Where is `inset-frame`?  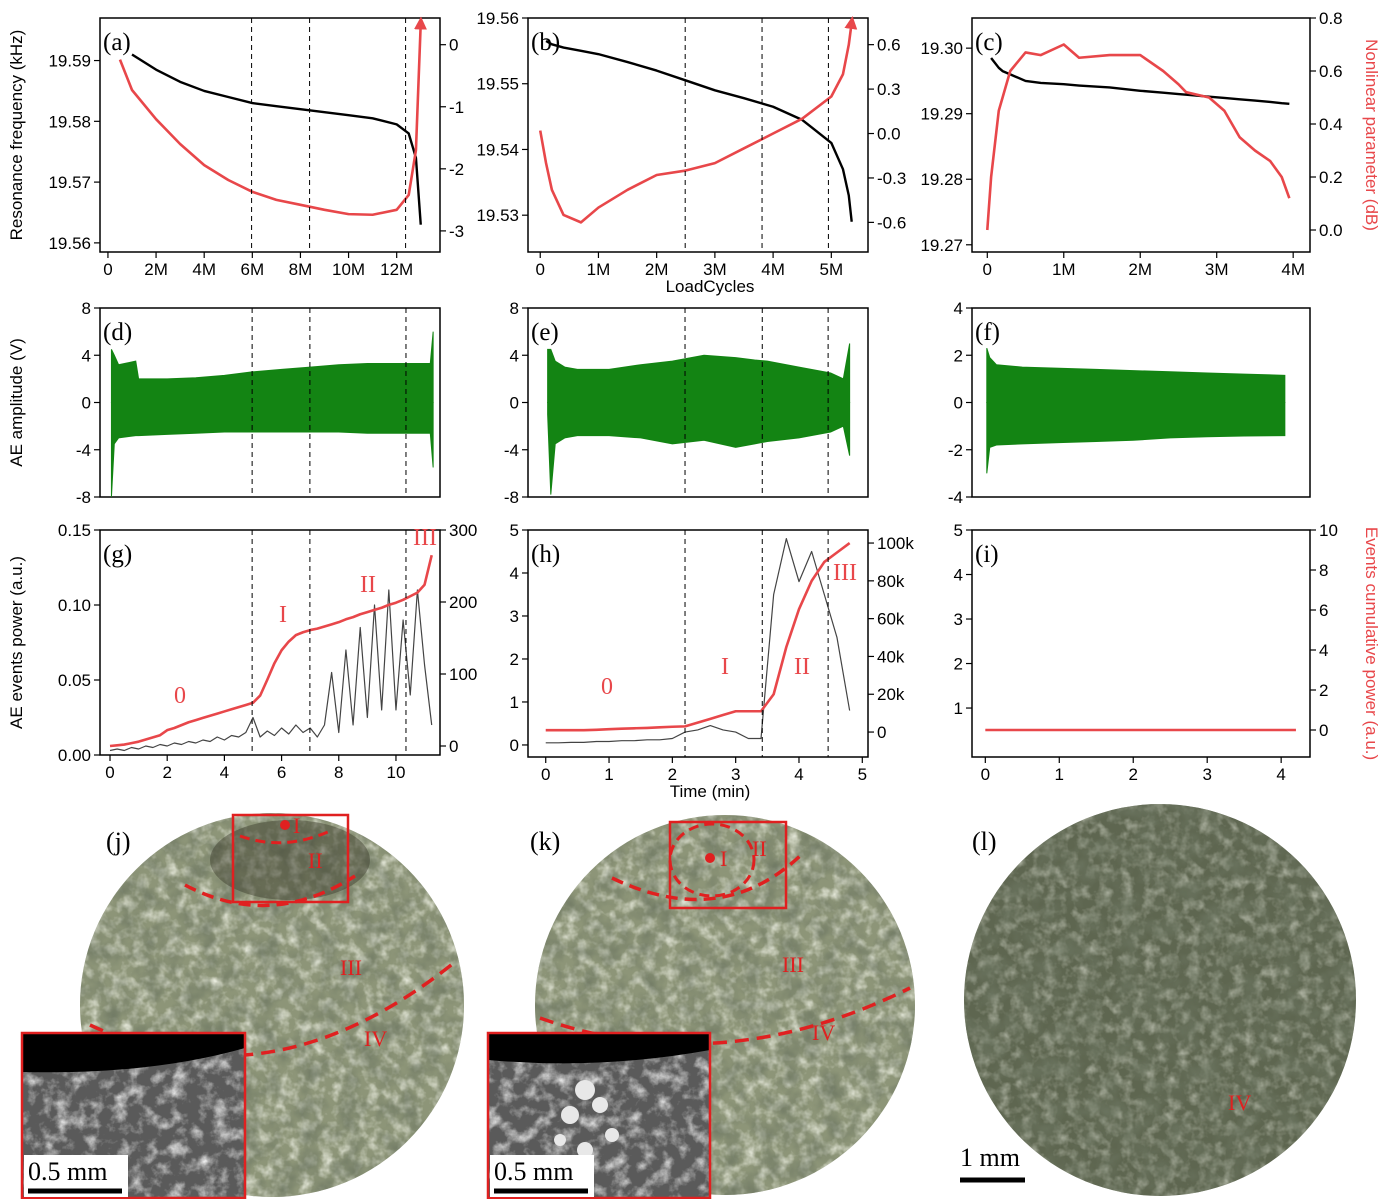 inset-frame is located at coordinates (133, 1115).